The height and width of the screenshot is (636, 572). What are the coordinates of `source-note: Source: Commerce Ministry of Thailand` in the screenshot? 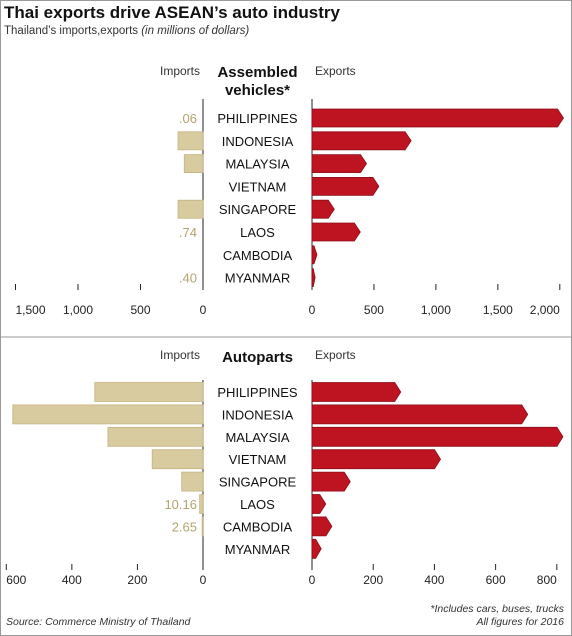 It's located at (98, 622).